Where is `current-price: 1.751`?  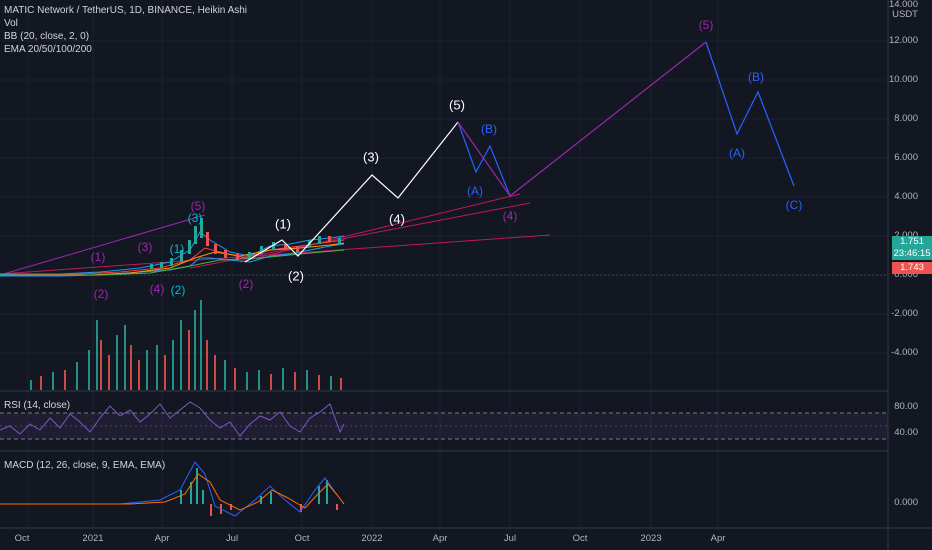 current-price: 1.751 is located at coordinates (912, 241).